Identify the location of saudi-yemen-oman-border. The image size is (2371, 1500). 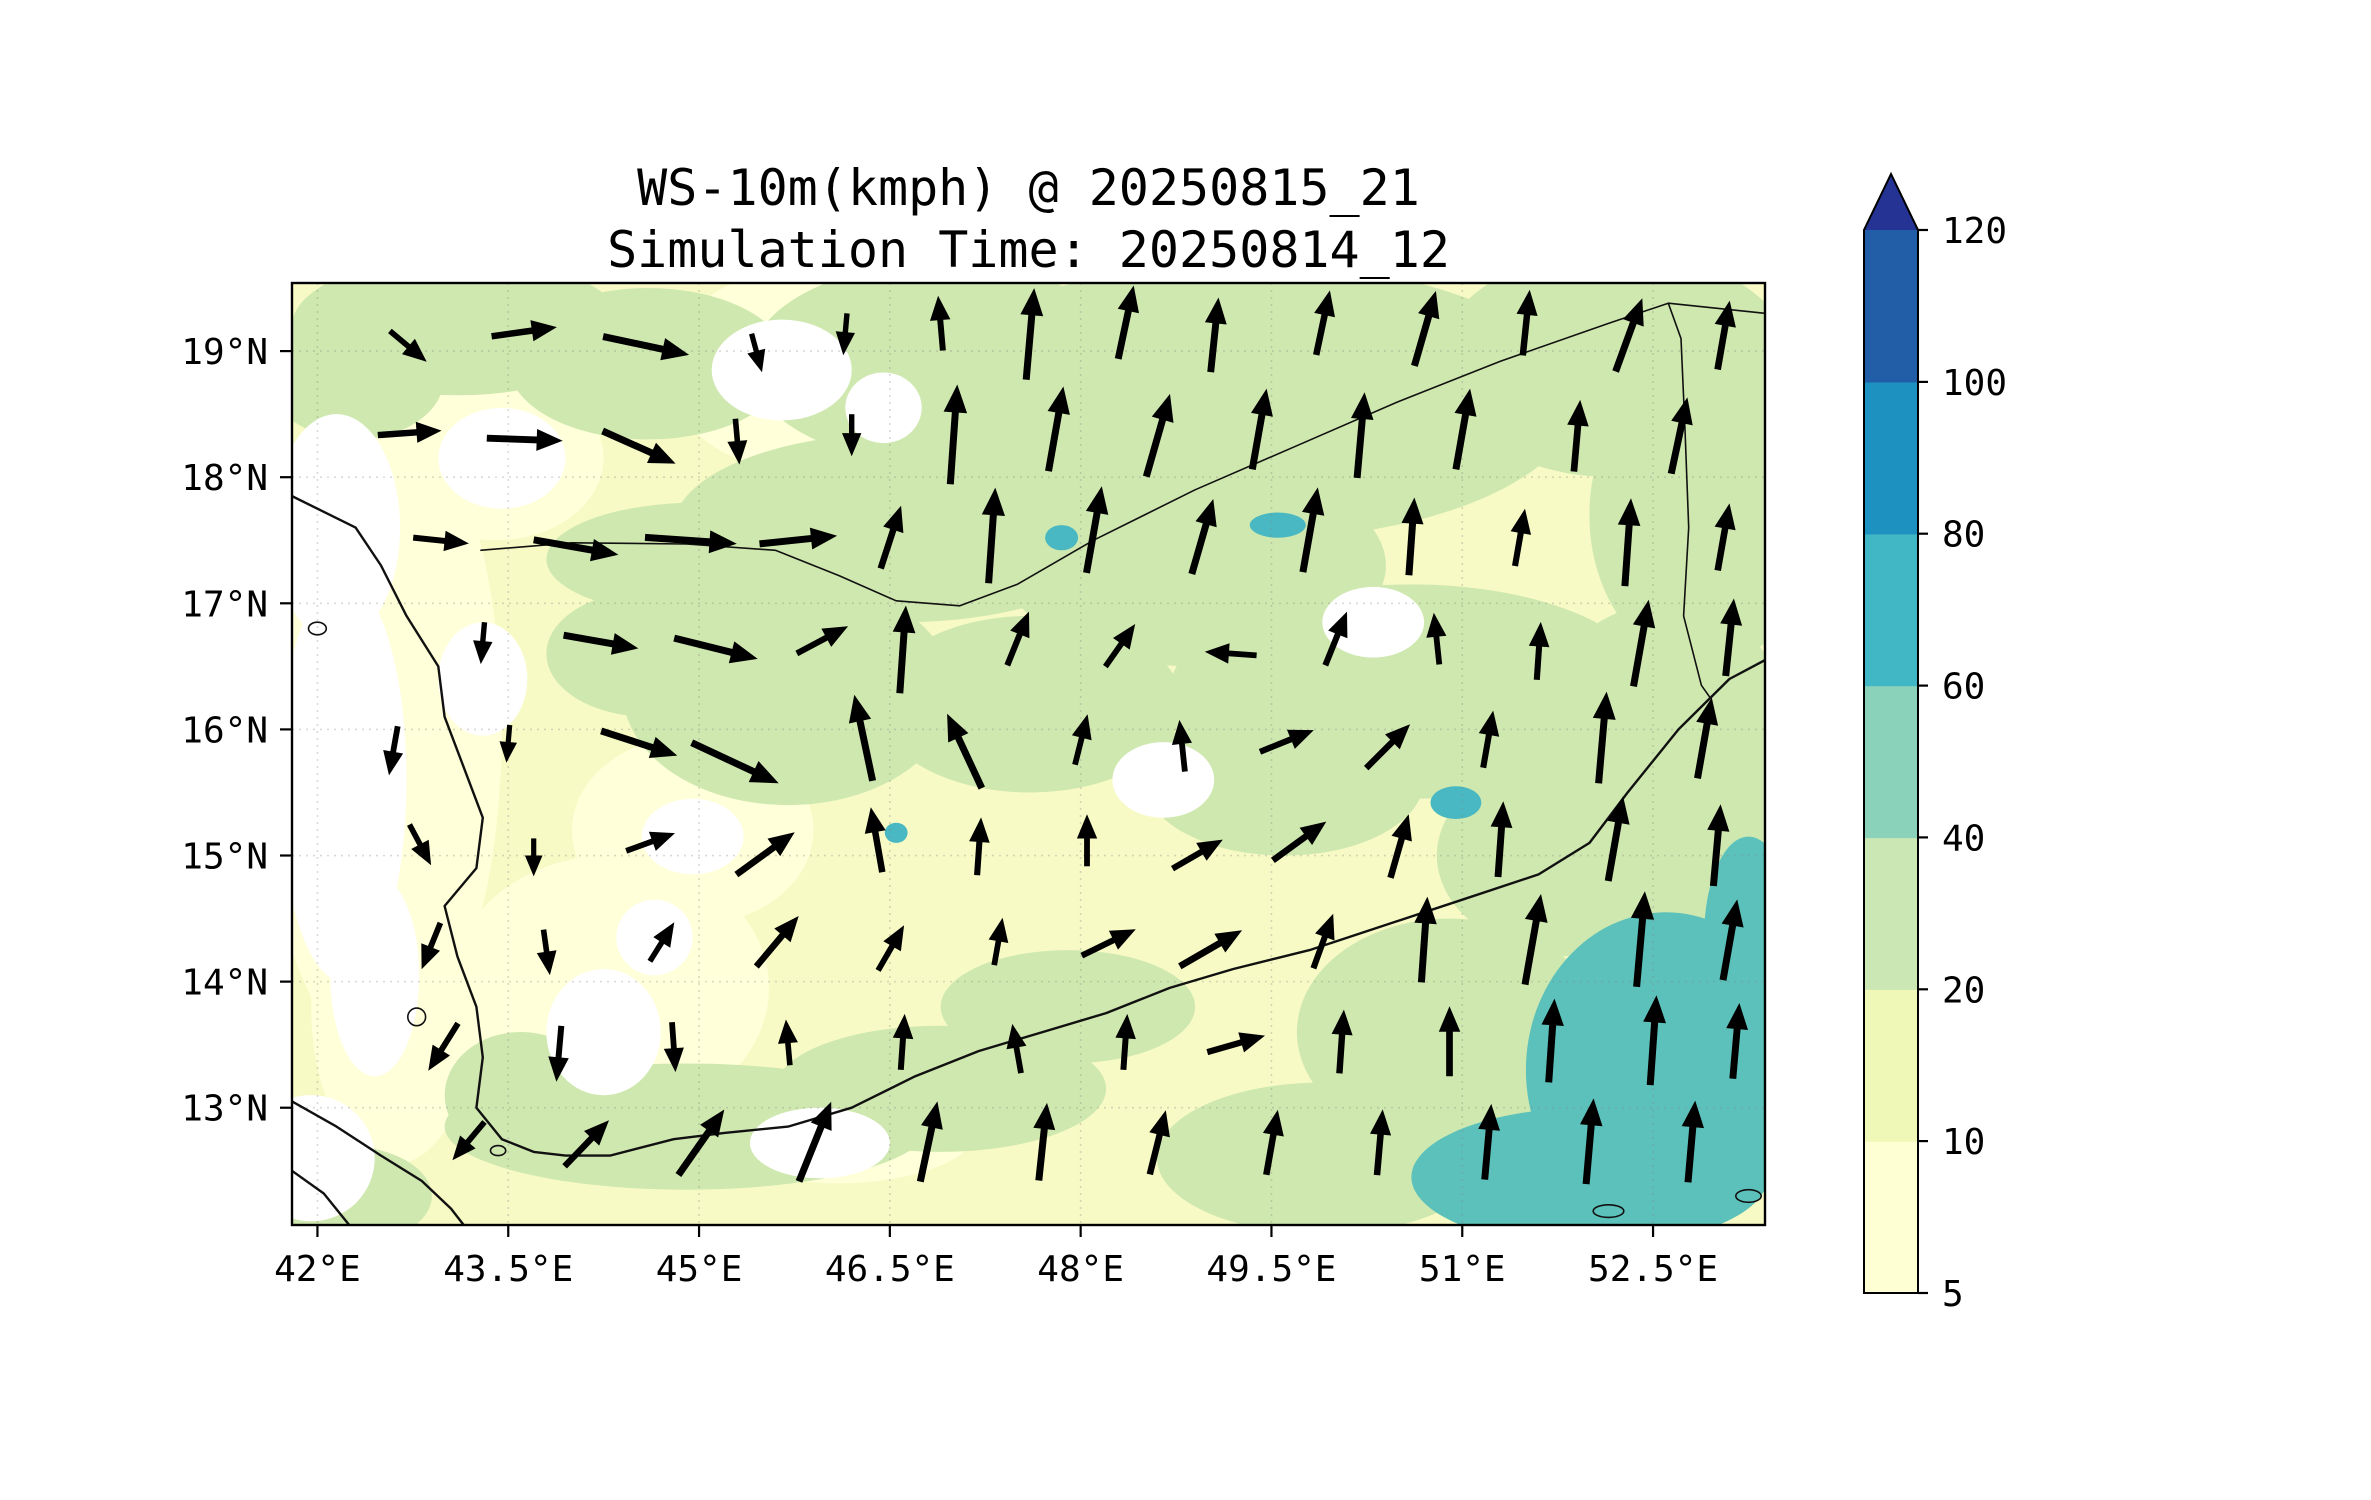
(1122, 454).